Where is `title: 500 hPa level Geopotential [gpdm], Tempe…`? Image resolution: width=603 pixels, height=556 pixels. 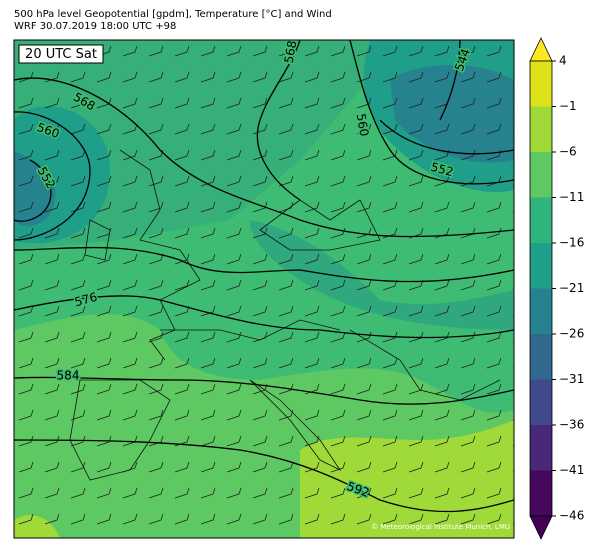
title: 500 hPa level Geopotential [gpdm], Tempe… is located at coordinates (173, 14).